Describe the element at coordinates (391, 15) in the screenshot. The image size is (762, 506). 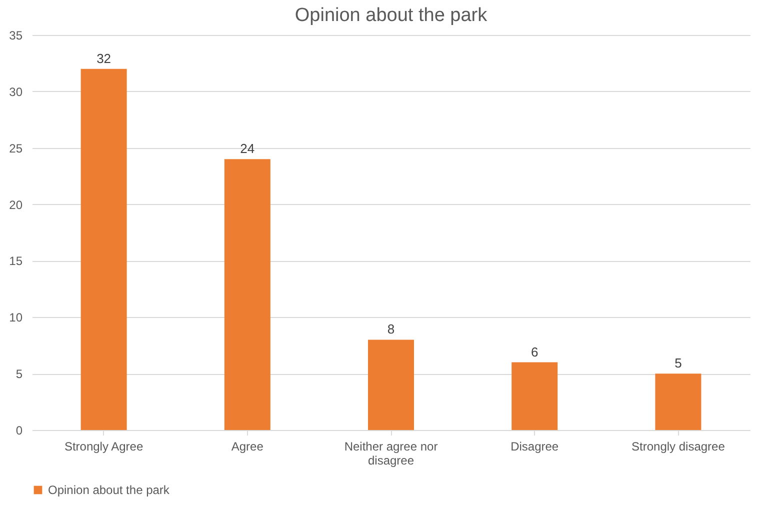
I see `chart-title: Opinion about the park` at that location.